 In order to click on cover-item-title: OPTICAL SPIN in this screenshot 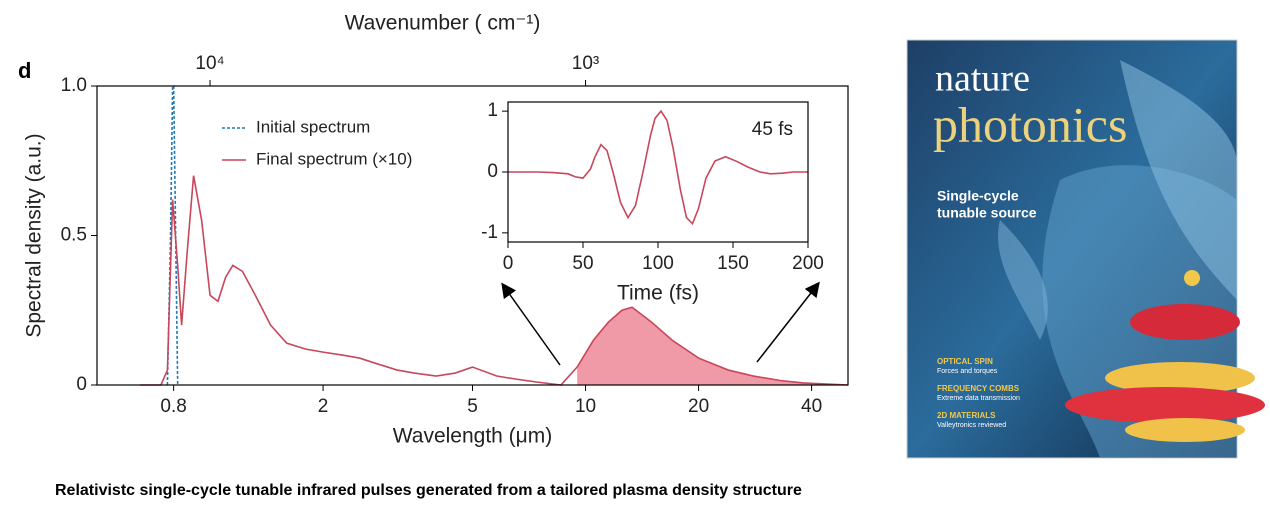, I will do `click(965, 361)`.